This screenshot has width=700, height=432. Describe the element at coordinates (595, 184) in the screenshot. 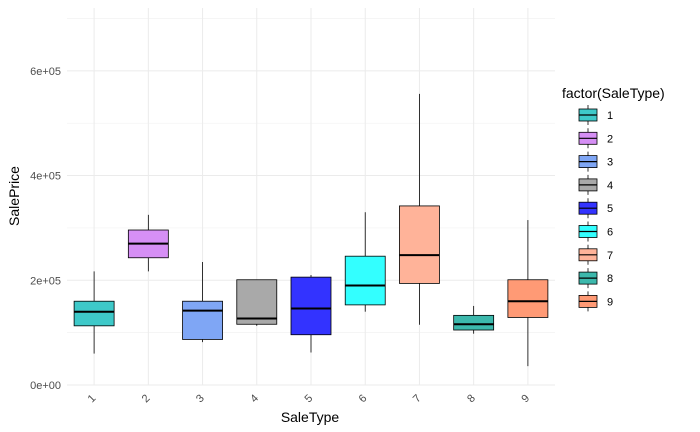

I see `legend-item-4: 4` at that location.